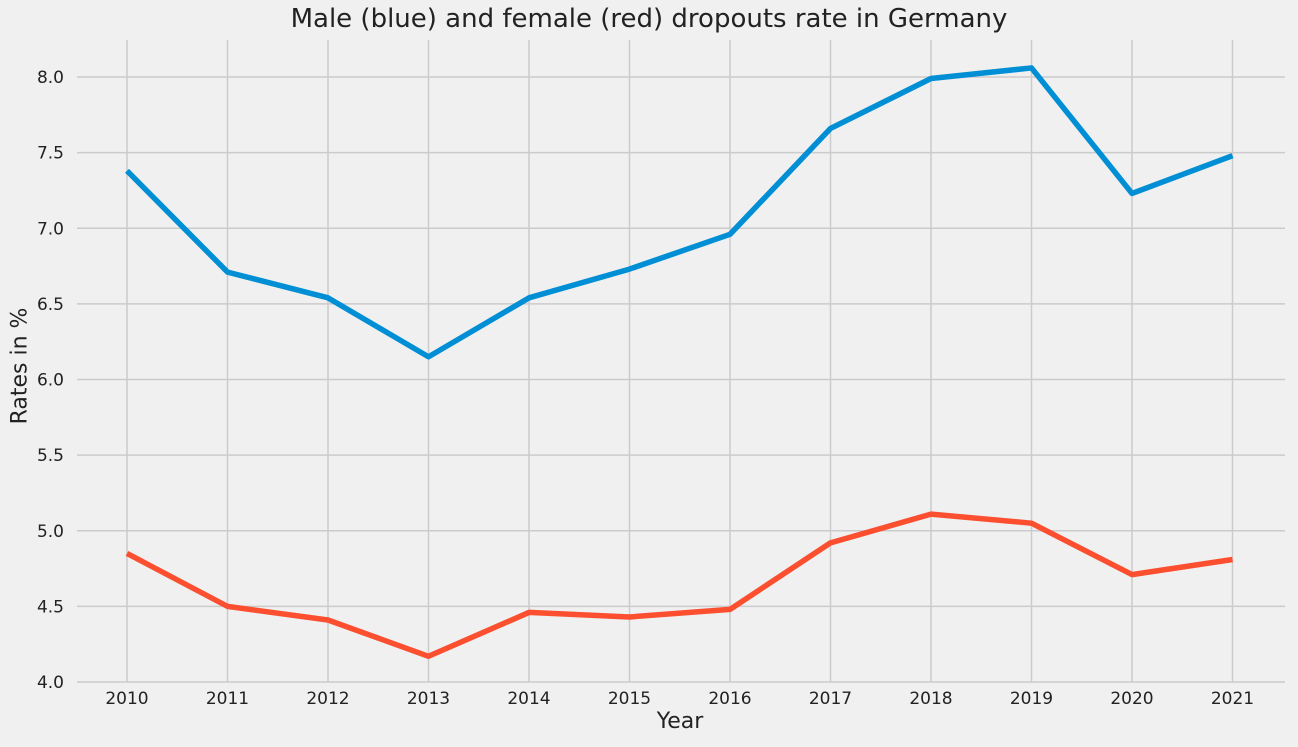  I want to click on x-tick-label: 2017, so click(830, 699).